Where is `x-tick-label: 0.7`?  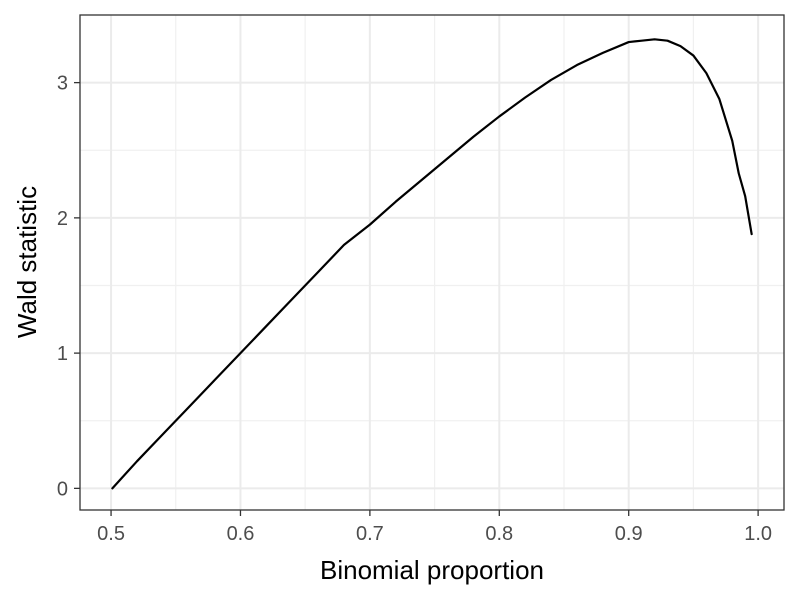 x-tick-label: 0.7 is located at coordinates (370, 534).